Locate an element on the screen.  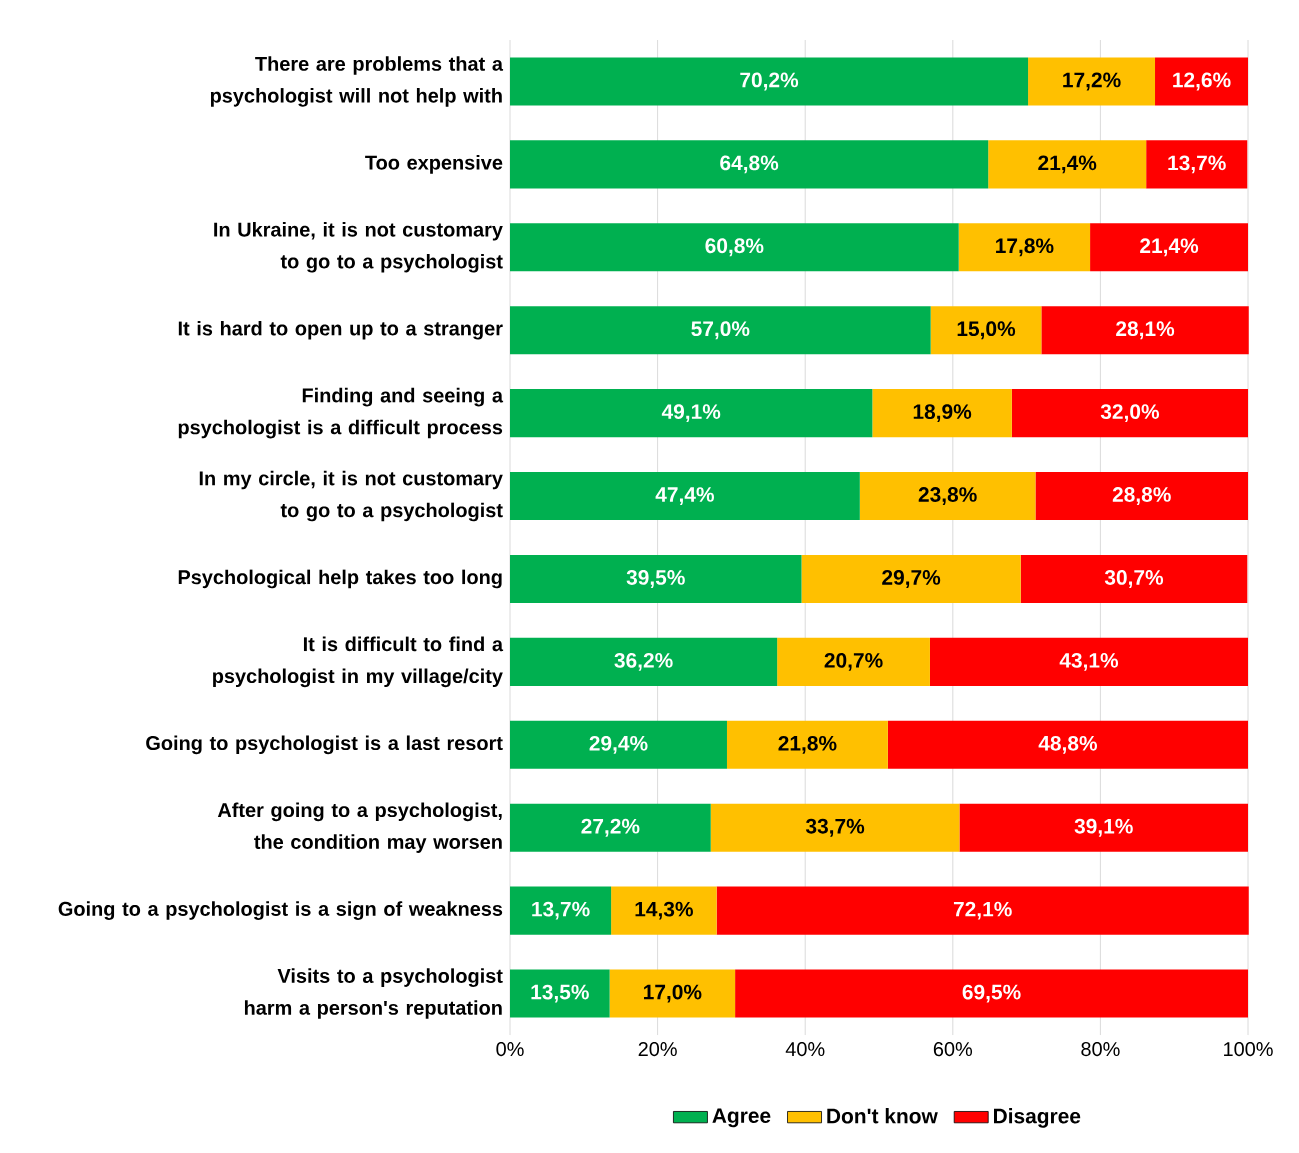
data-label: 69,5% is located at coordinates (991, 993).